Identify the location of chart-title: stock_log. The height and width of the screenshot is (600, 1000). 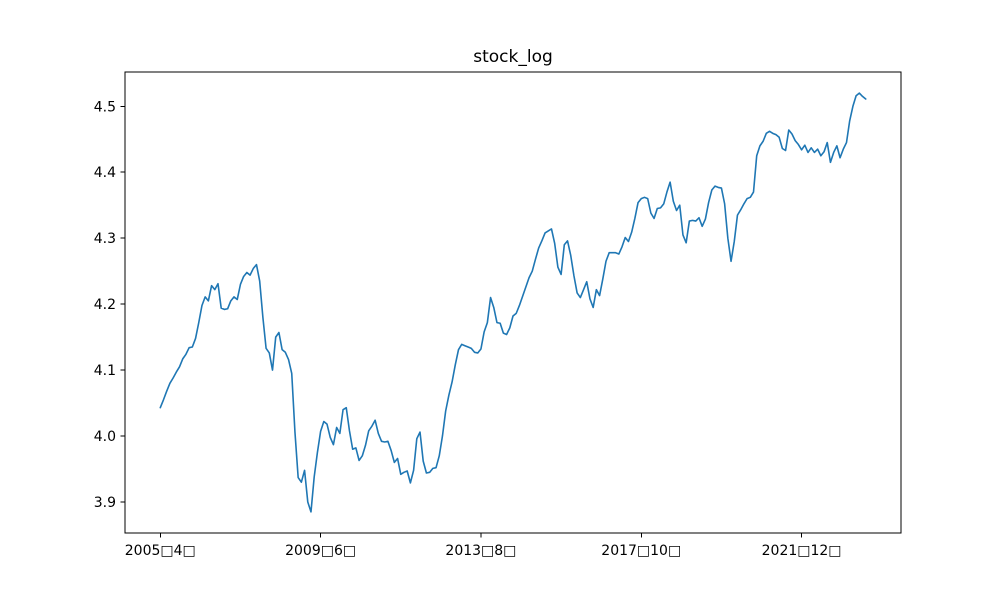
(513, 57).